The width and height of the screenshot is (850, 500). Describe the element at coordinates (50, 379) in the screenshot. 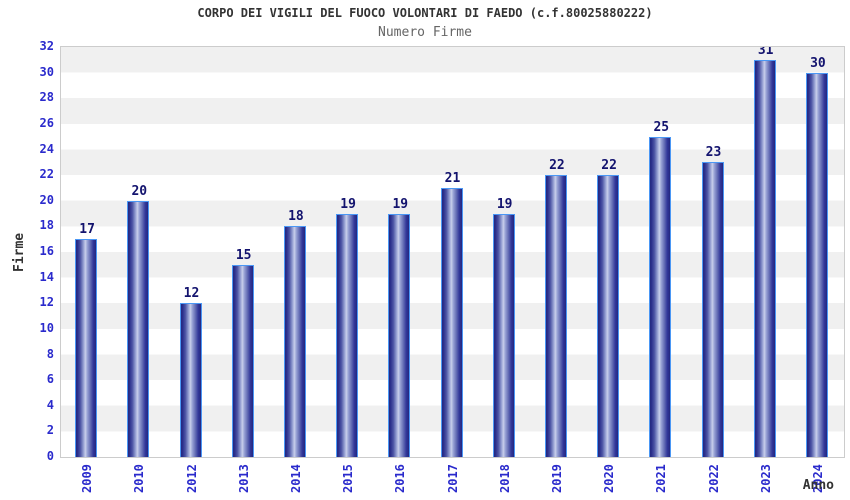

I see `y-tick-label: 6` at that location.